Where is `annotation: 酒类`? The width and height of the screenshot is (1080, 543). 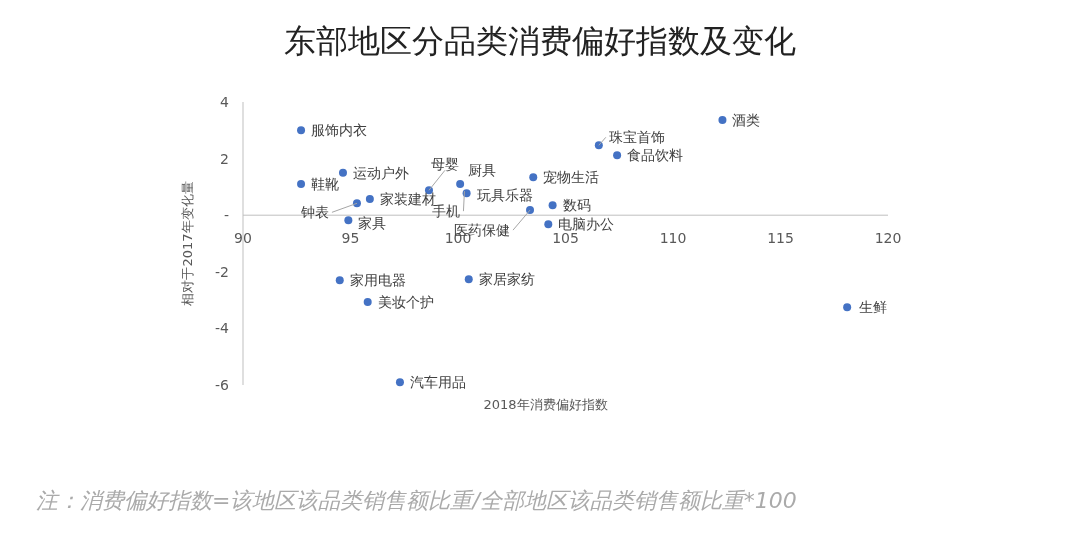 annotation: 酒类 is located at coordinates (746, 120).